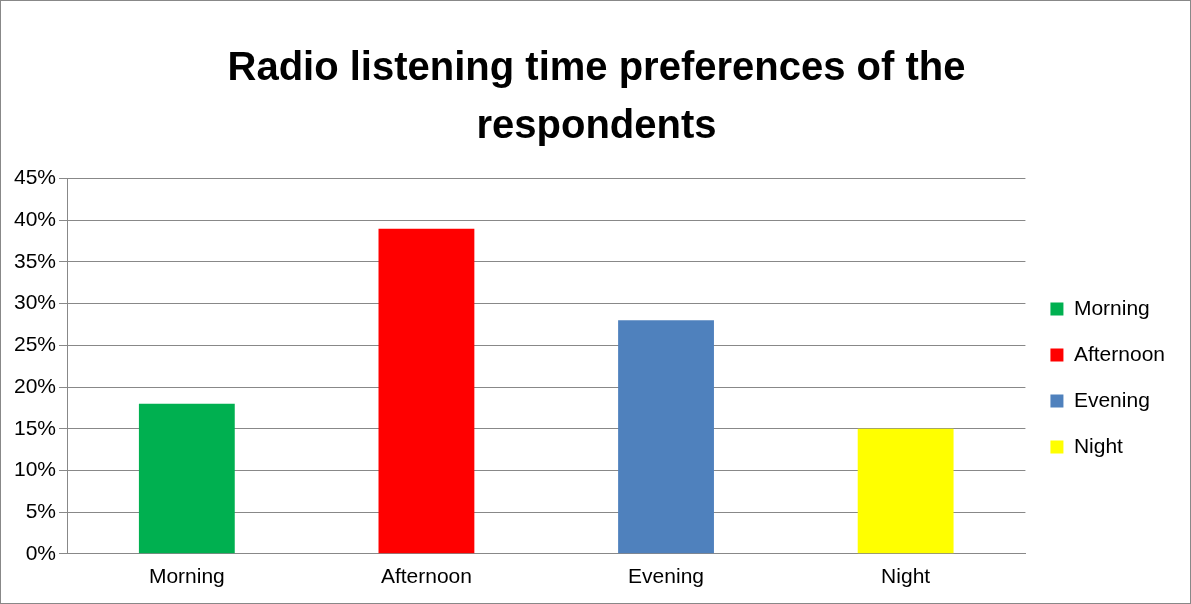 This screenshot has width=1191, height=604. I want to click on x-tick-label: Afternoon, so click(426, 576).